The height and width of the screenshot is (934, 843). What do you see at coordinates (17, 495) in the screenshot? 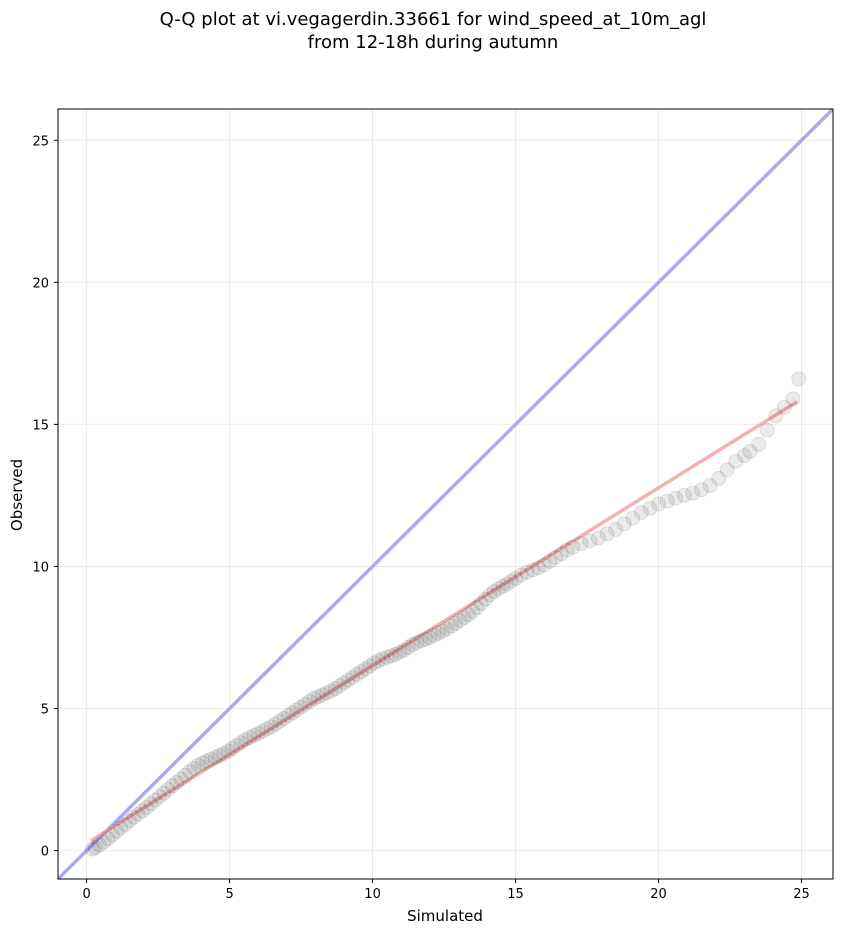
I see `y-axis-label: Observed` at bounding box center [17, 495].